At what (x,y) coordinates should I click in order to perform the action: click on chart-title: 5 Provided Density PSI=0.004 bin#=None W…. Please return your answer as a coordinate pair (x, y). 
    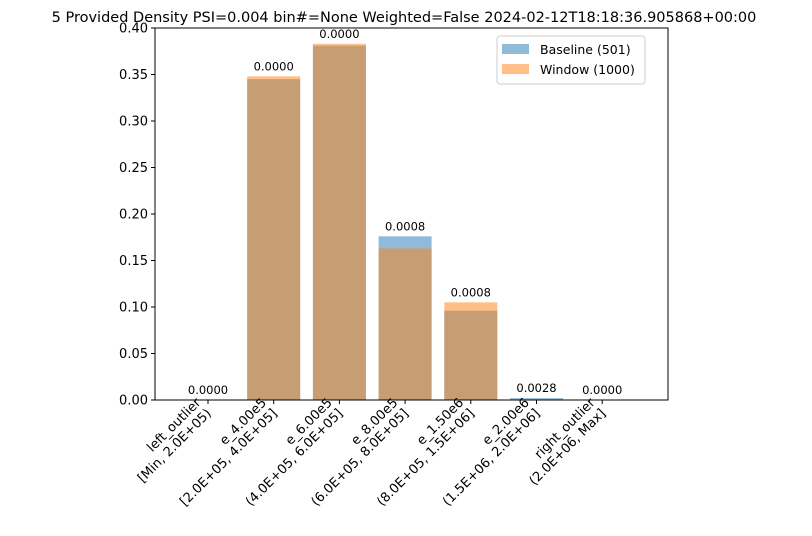
    Looking at the image, I should click on (404, 18).